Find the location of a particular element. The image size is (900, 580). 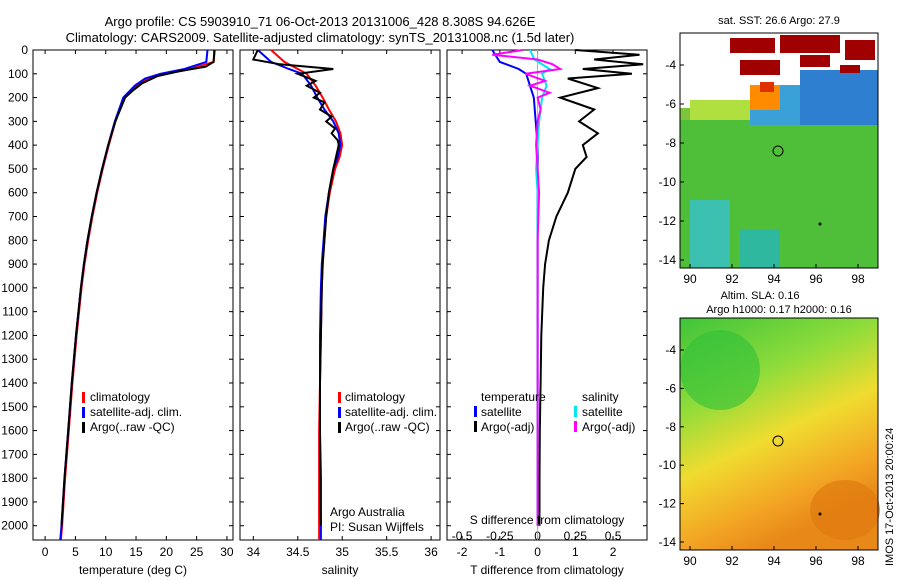

sst-ytick-label: -14 is located at coordinates (668, 260).